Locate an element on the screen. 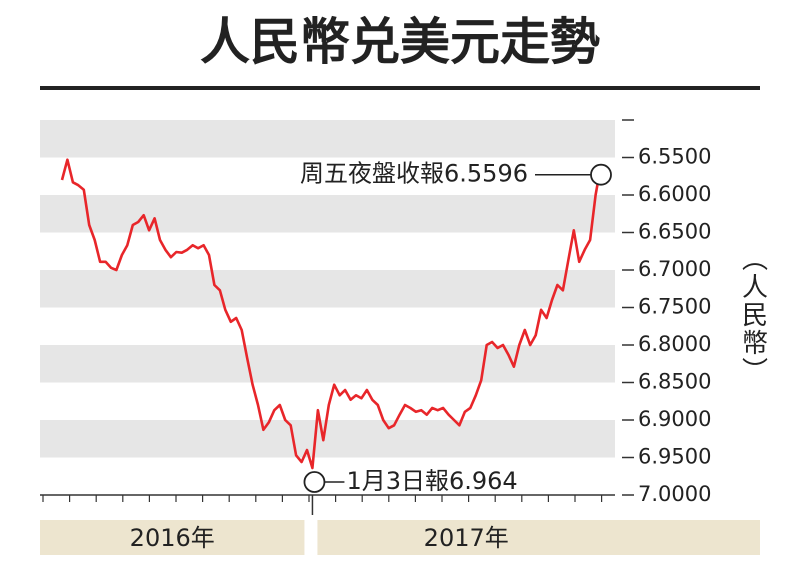 Image resolution: width=800 pixels, height=588 pixels. y-tick-label: 6.7000 is located at coordinates (674, 269).